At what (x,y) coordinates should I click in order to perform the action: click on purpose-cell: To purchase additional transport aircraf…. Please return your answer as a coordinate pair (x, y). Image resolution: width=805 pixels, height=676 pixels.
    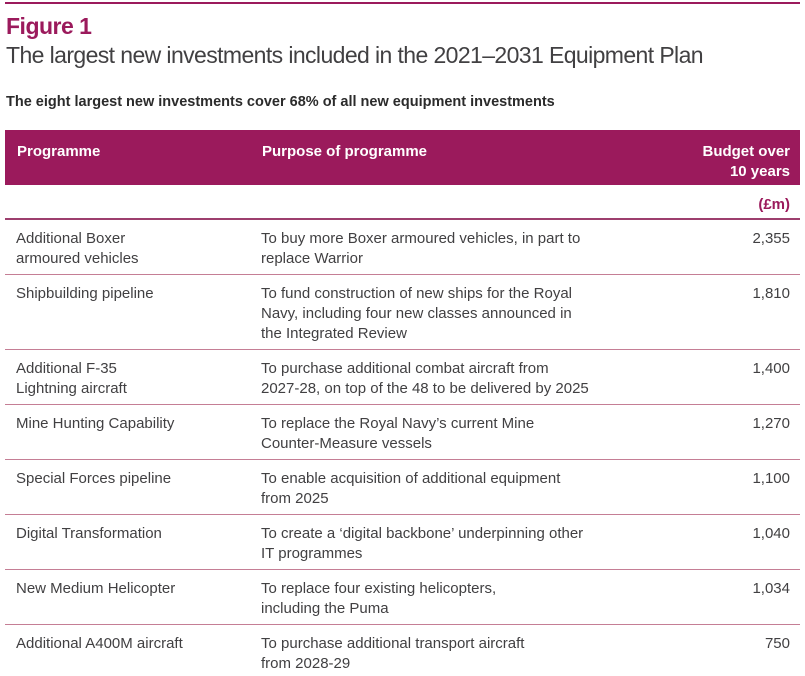
    Looking at the image, I should click on (393, 654).